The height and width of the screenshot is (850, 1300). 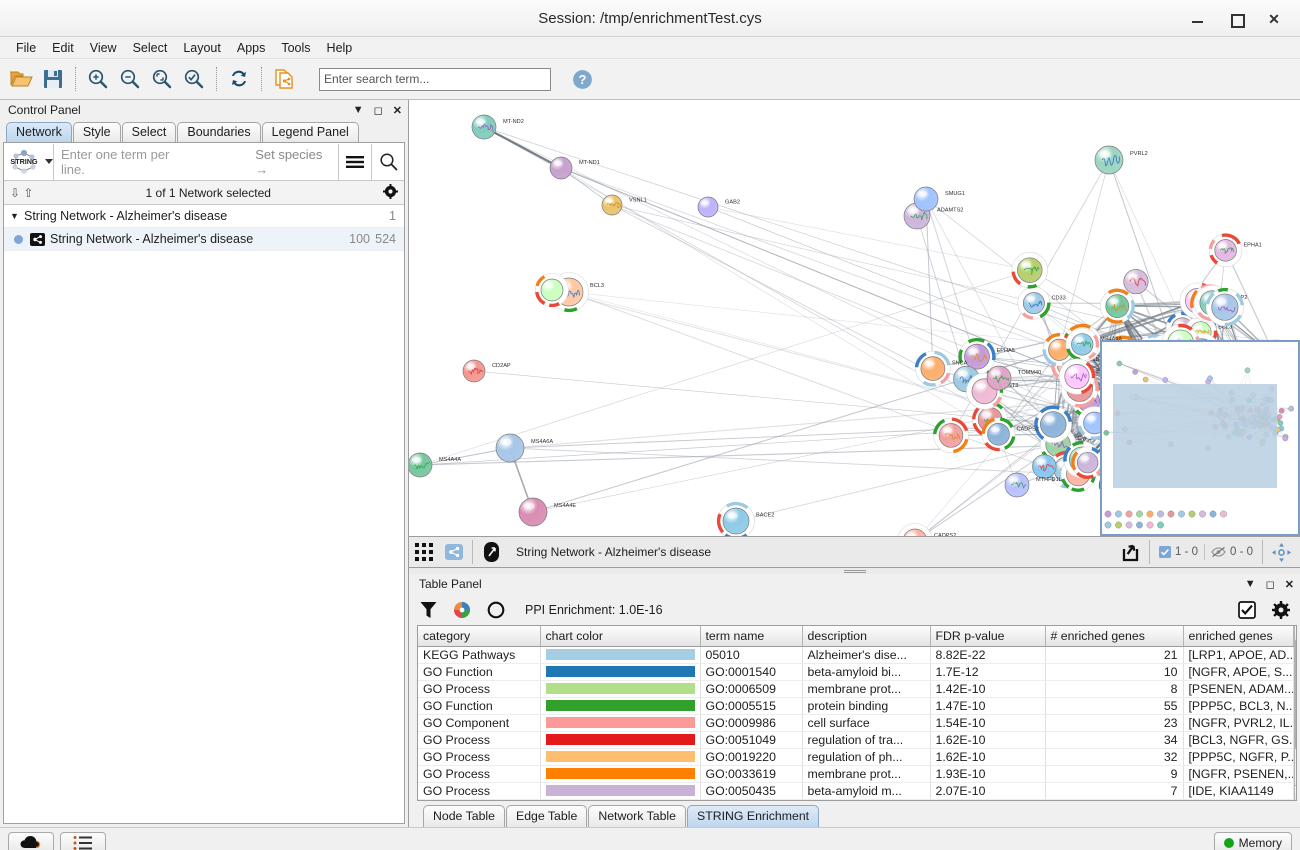 I want to click on control-panel-tab-boundaries: Boundaries, so click(x=219, y=132).